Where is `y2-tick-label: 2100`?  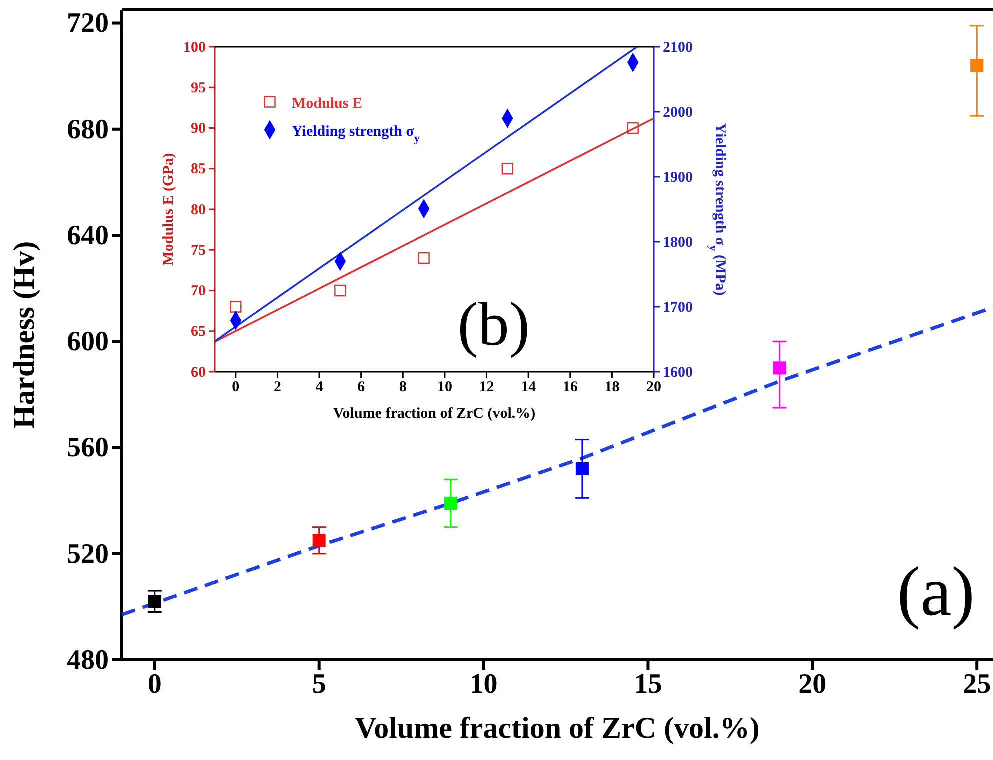 y2-tick-label: 2100 is located at coordinates (678, 48).